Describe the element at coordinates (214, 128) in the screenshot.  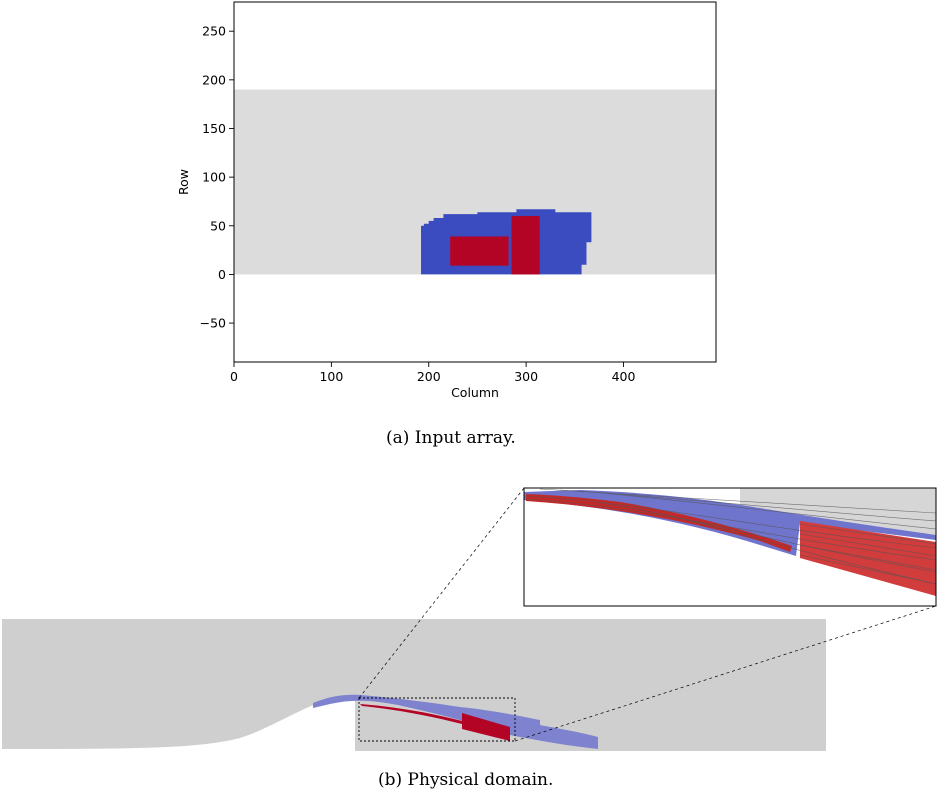
I see `y-tick-label: 150` at that location.